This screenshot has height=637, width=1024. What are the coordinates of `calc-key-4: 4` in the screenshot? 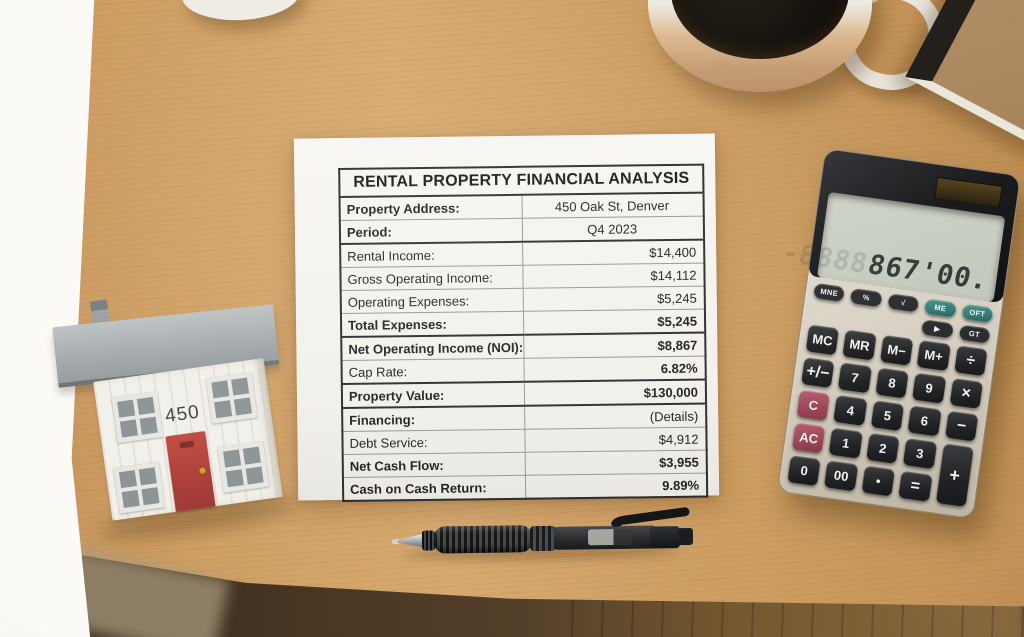 It's located at (850, 410).